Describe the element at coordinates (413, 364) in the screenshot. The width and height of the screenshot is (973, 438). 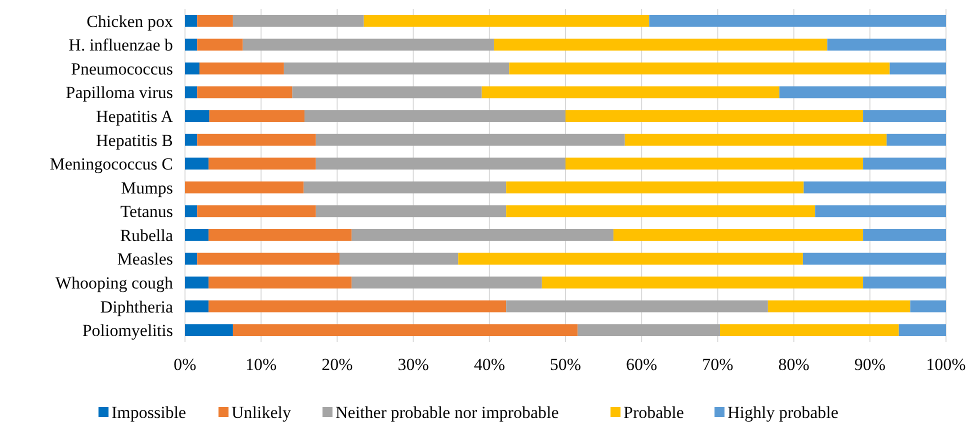
I see `x-tick-label: 30%` at that location.